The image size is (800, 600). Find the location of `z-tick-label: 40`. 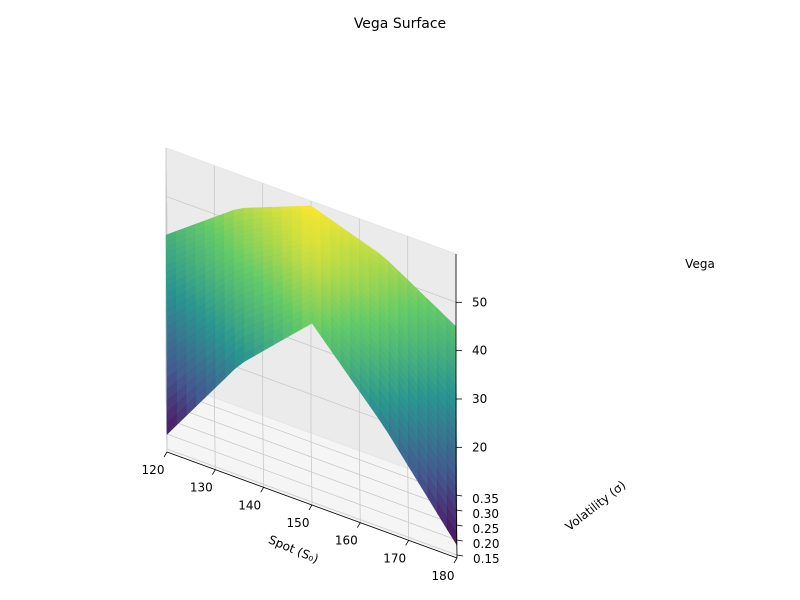

z-tick-label: 40 is located at coordinates (479, 351).